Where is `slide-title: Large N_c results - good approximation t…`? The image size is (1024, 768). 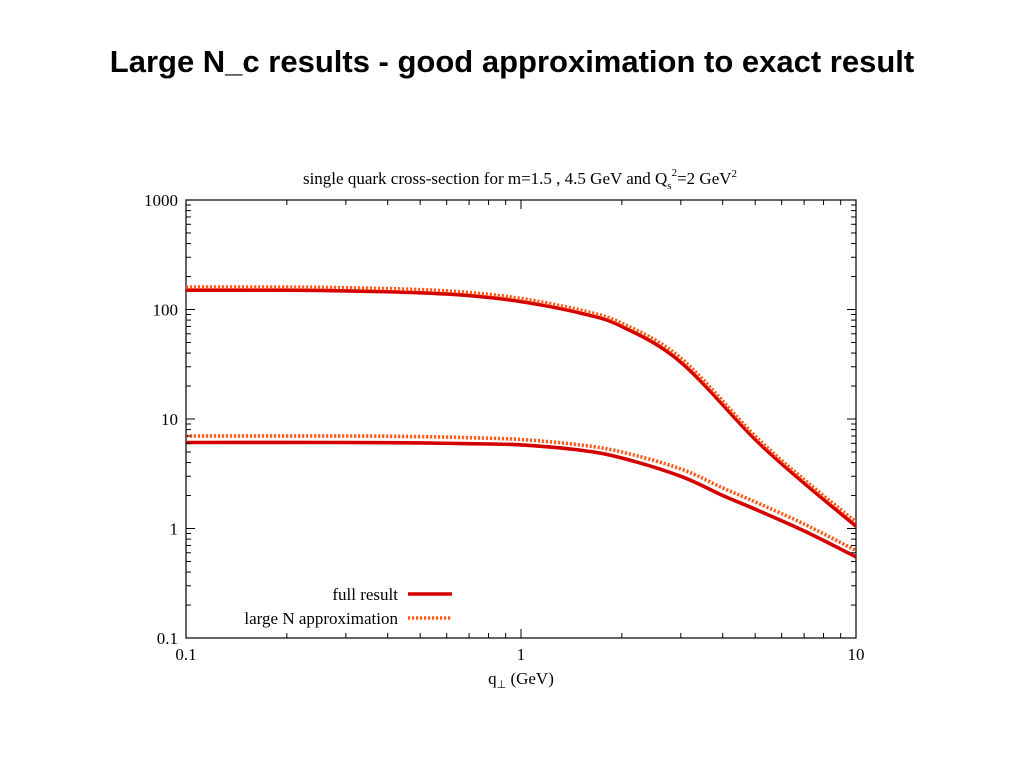
slide-title: Large N_c results - good approximation t… is located at coordinates (512, 61).